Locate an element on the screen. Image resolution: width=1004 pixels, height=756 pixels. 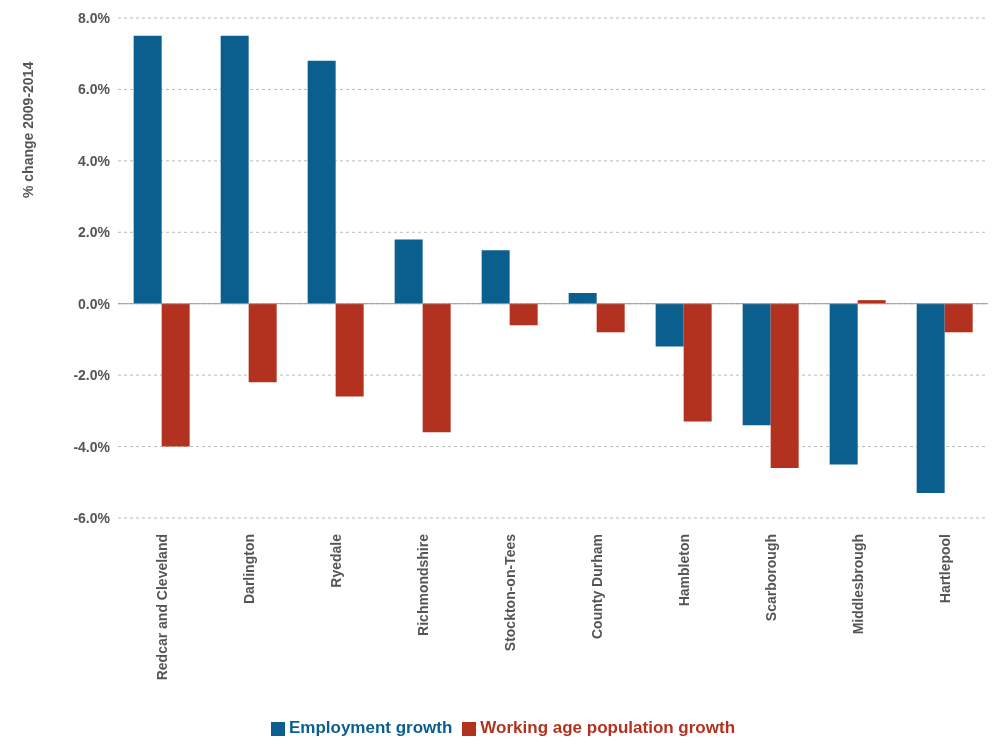
legend-label: Working age population growth is located at coordinates (608, 727).